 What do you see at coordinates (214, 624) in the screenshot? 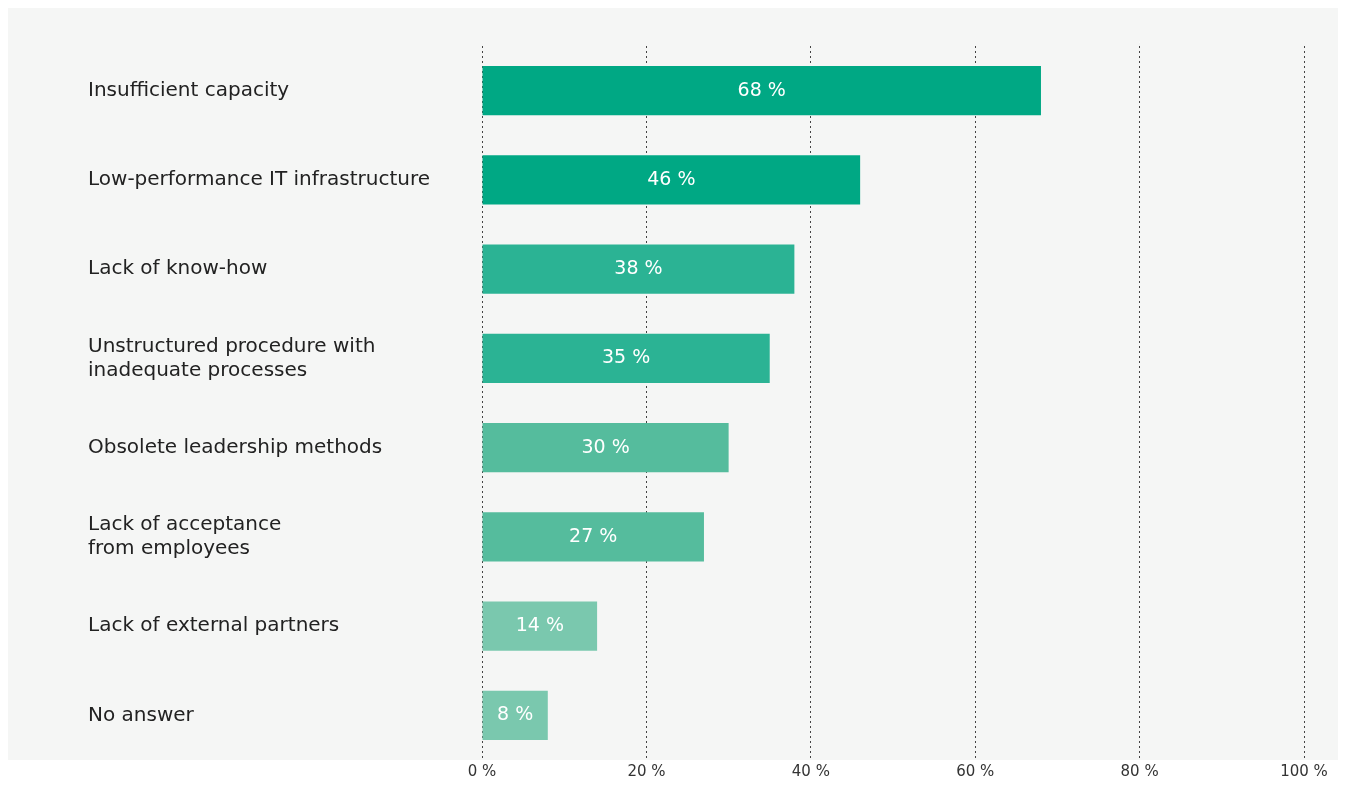
I see `y-tick-label: Lack of external partners` at bounding box center [214, 624].